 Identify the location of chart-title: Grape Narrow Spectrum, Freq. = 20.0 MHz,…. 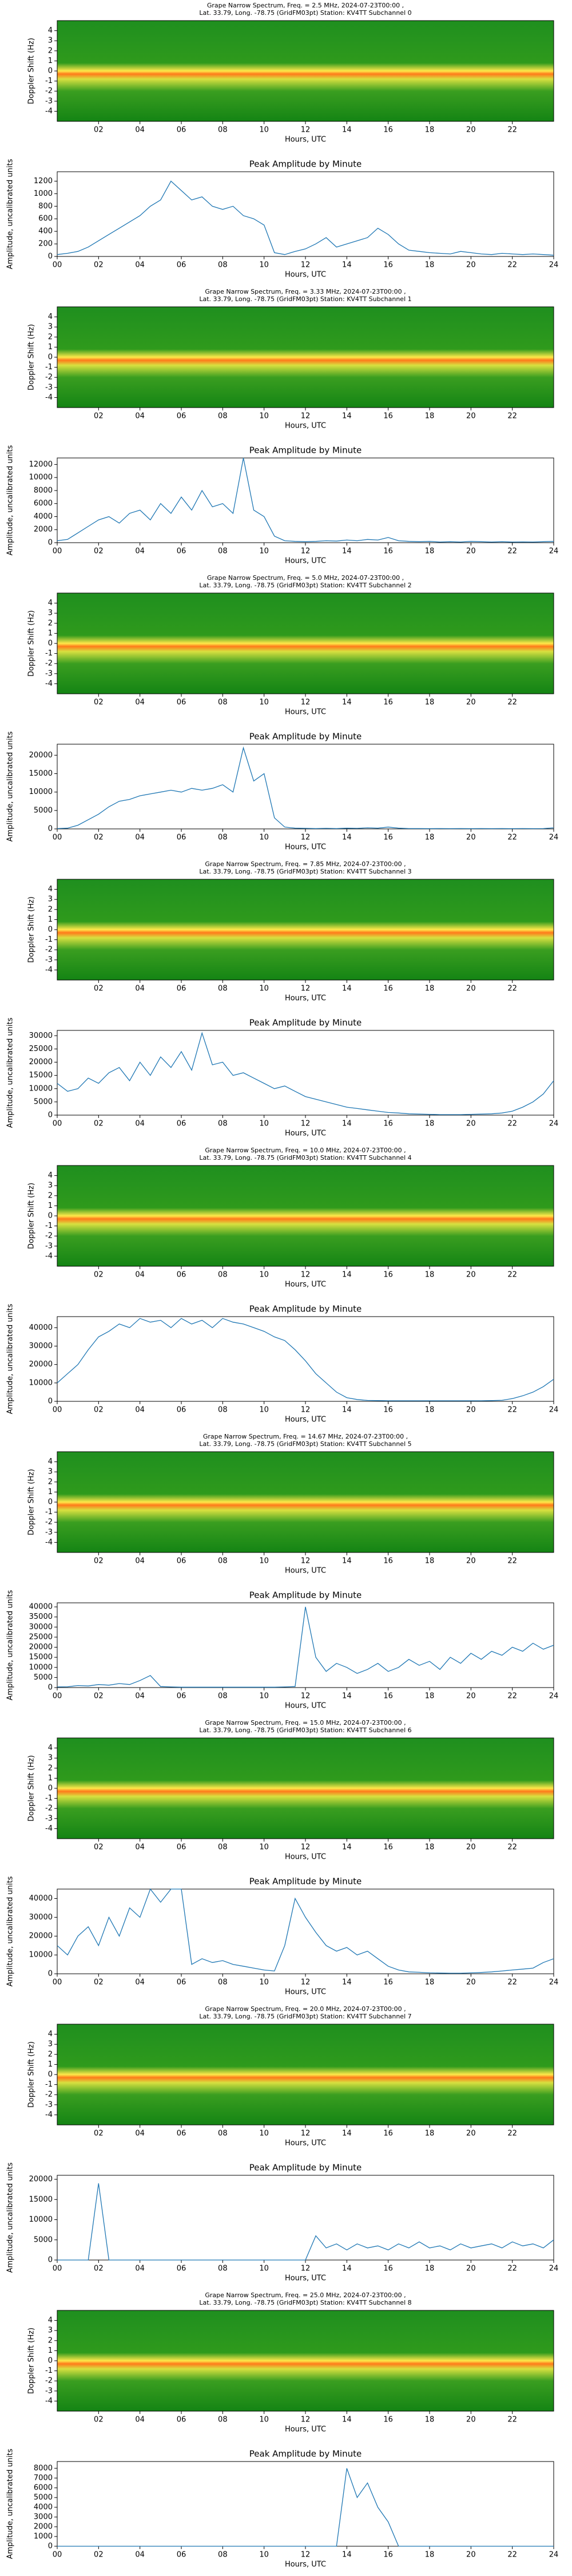
(305, 2009).